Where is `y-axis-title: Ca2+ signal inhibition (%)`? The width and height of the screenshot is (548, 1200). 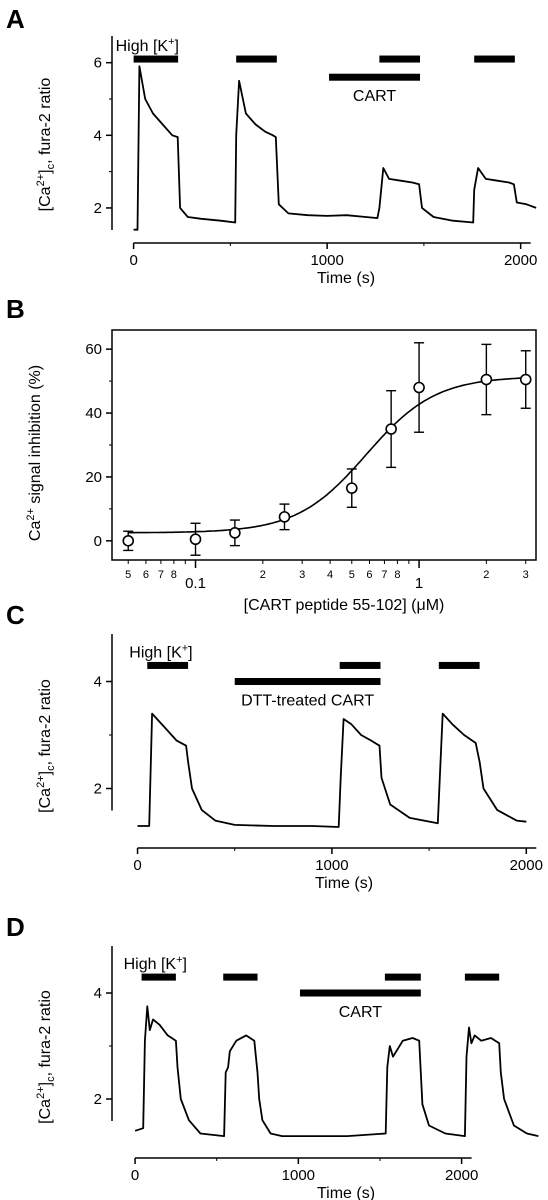
y-axis-title: Ca2+ signal inhibition (%) is located at coordinates (34, 453).